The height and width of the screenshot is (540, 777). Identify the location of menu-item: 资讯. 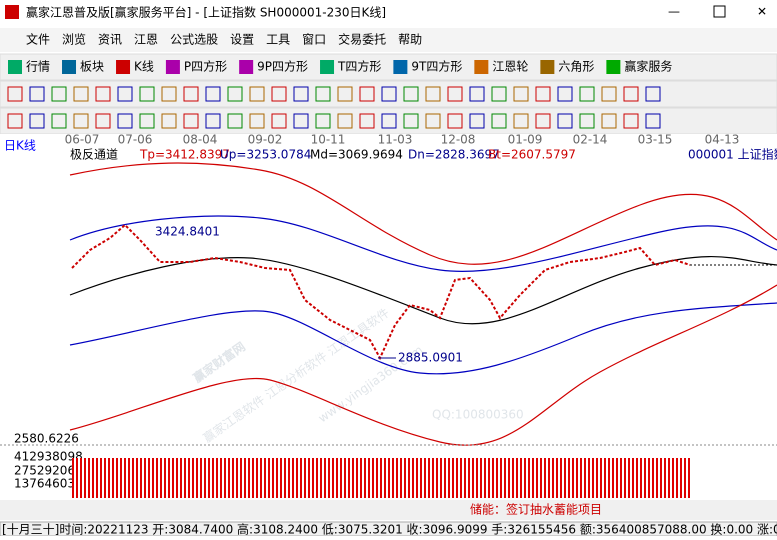
(110, 40).